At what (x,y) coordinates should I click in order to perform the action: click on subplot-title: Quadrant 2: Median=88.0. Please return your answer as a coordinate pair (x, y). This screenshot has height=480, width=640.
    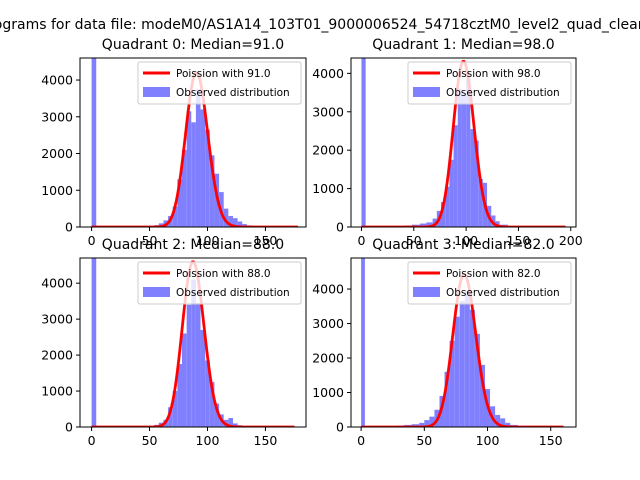
    Looking at the image, I should click on (193, 245).